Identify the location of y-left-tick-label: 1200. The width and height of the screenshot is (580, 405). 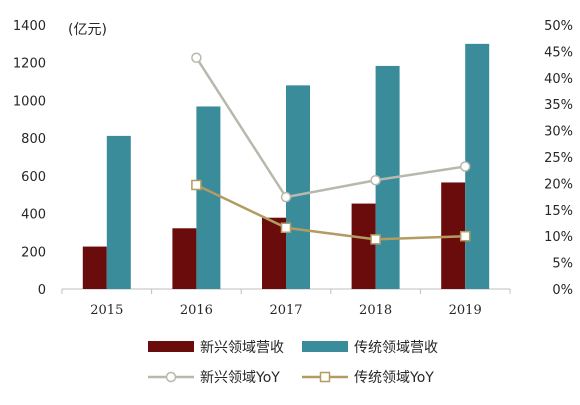
(29, 64).